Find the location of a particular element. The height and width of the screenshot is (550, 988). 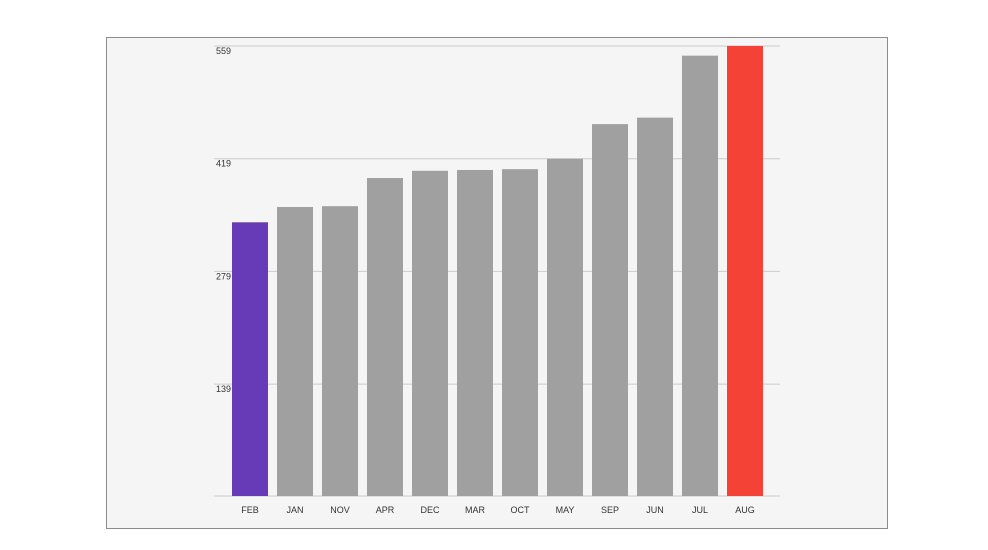

bar-feb is located at coordinates (250, 359).